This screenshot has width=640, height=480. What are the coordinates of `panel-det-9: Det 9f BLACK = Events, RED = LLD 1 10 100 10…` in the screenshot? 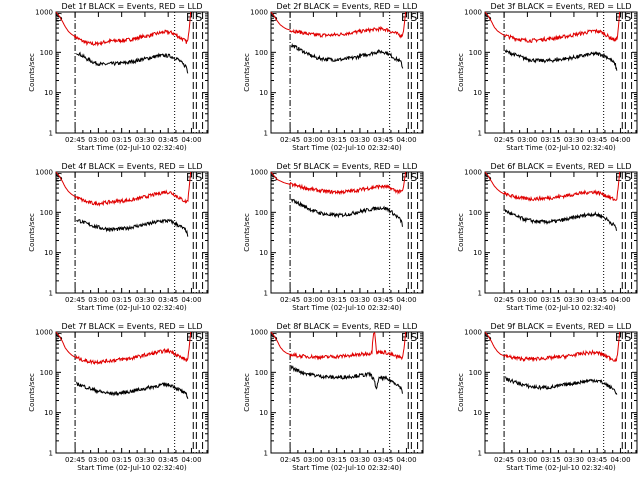 It's located at (547, 397).